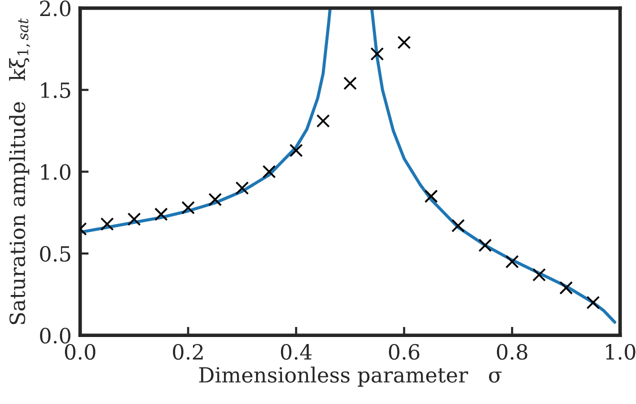 Image resolution: width=636 pixels, height=404 pixels. What do you see at coordinates (621, 352) in the screenshot?
I see `x-tick-label: 1.0` at bounding box center [621, 352].